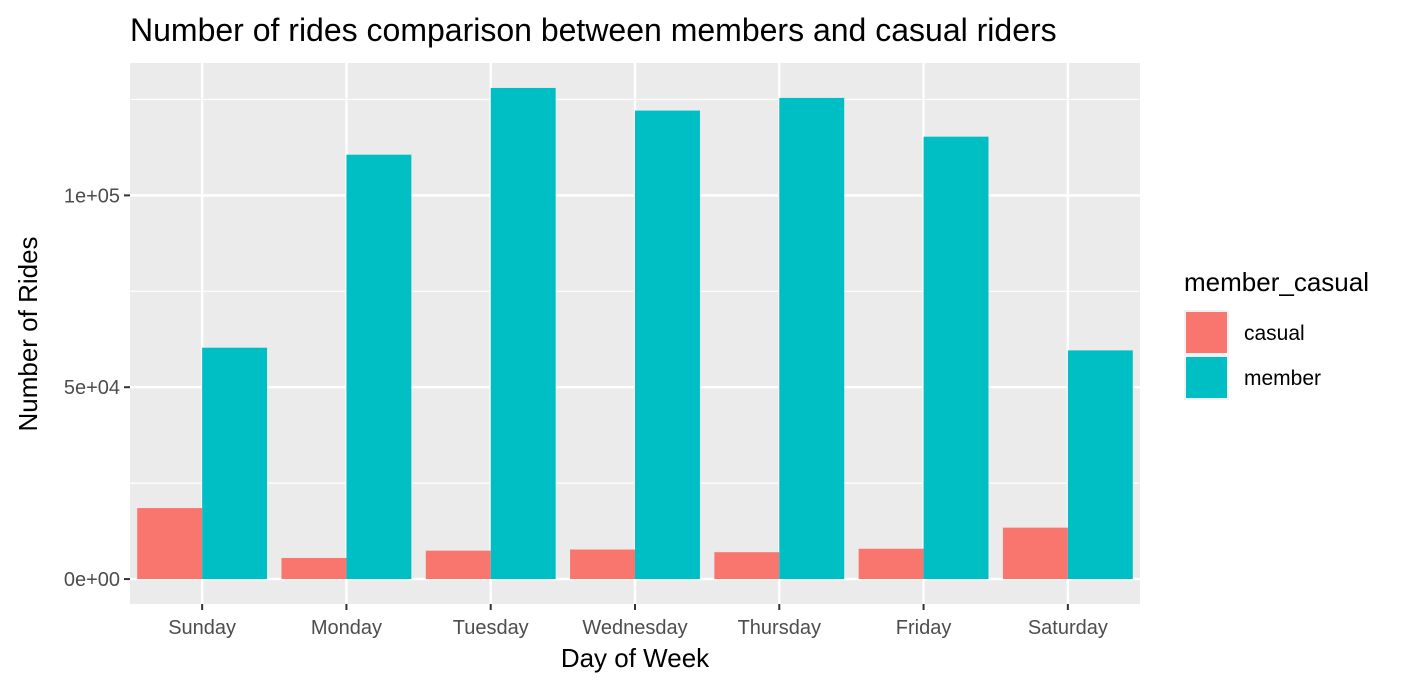 This screenshot has width=1420, height=690. Describe the element at coordinates (170, 544) in the screenshot. I see `bar-casual-sunday` at that location.